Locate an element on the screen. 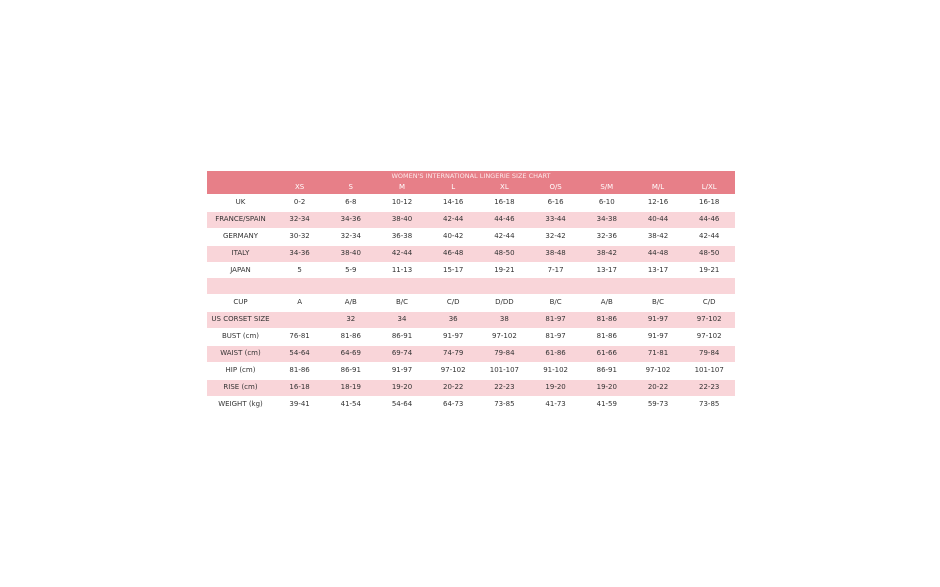 This screenshot has width=940, height=587. row-label: WEIGHT (kg) is located at coordinates (240, 404).